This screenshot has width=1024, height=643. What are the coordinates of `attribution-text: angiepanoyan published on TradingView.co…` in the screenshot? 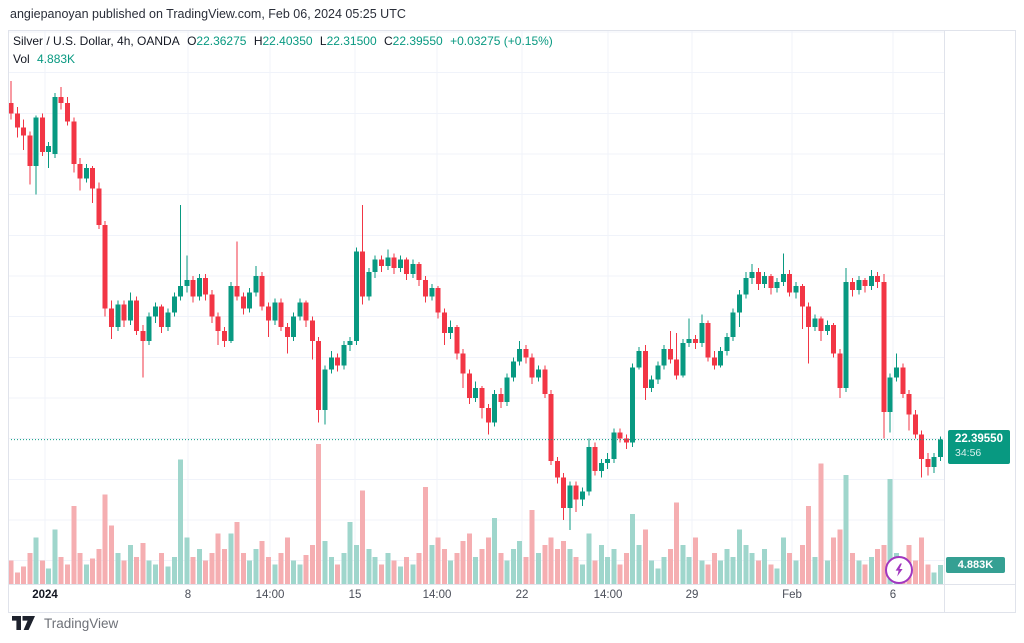 It's located at (208, 14).